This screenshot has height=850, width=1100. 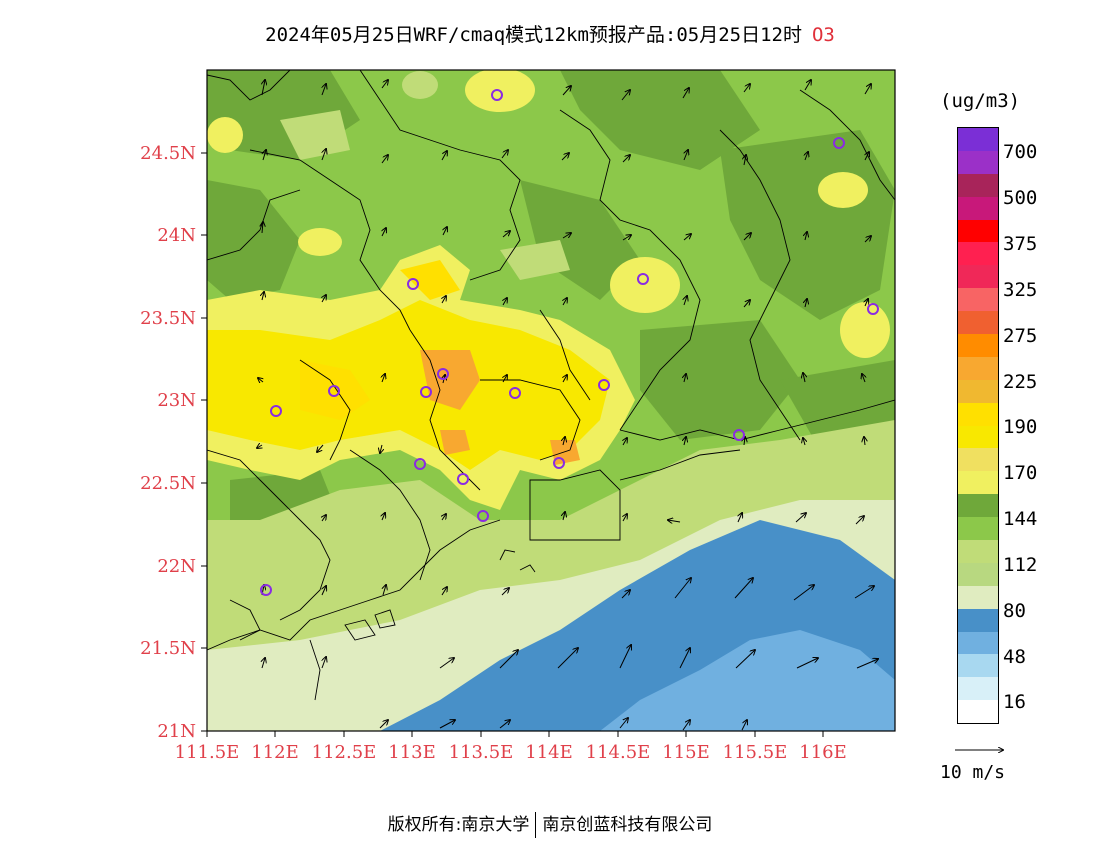 What do you see at coordinates (176, 566) in the screenshot?
I see `y-tick: 22N` at bounding box center [176, 566].